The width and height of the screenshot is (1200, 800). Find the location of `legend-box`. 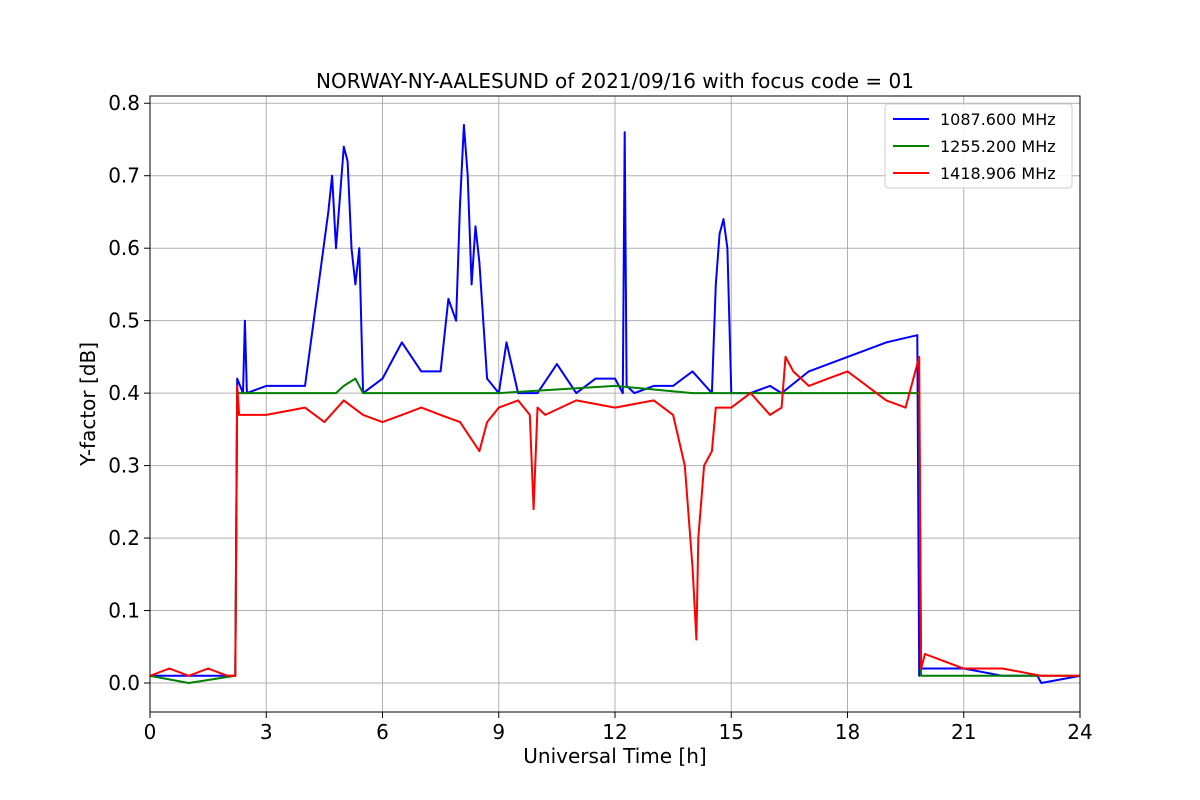

legend-box is located at coordinates (978, 146).